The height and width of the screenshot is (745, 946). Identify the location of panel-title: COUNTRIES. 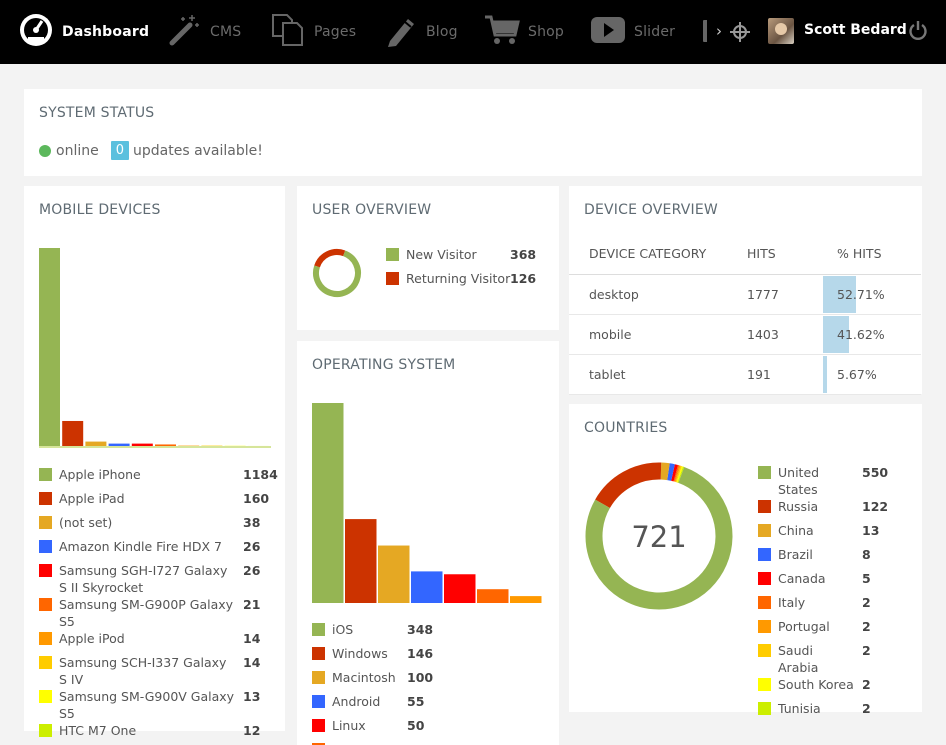
(626, 428).